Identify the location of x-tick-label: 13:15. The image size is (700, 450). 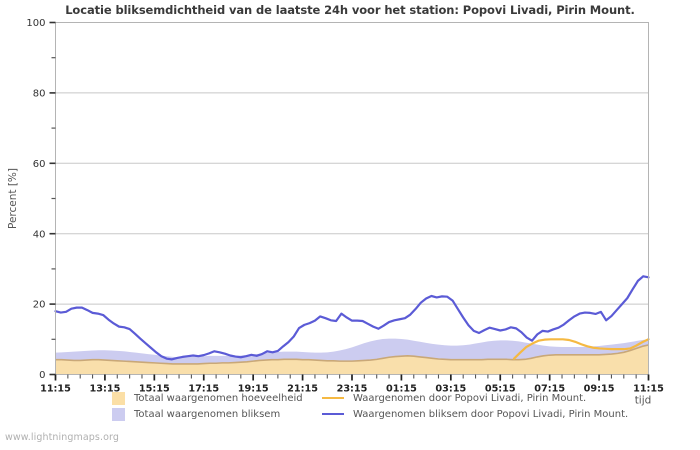
(104, 389).